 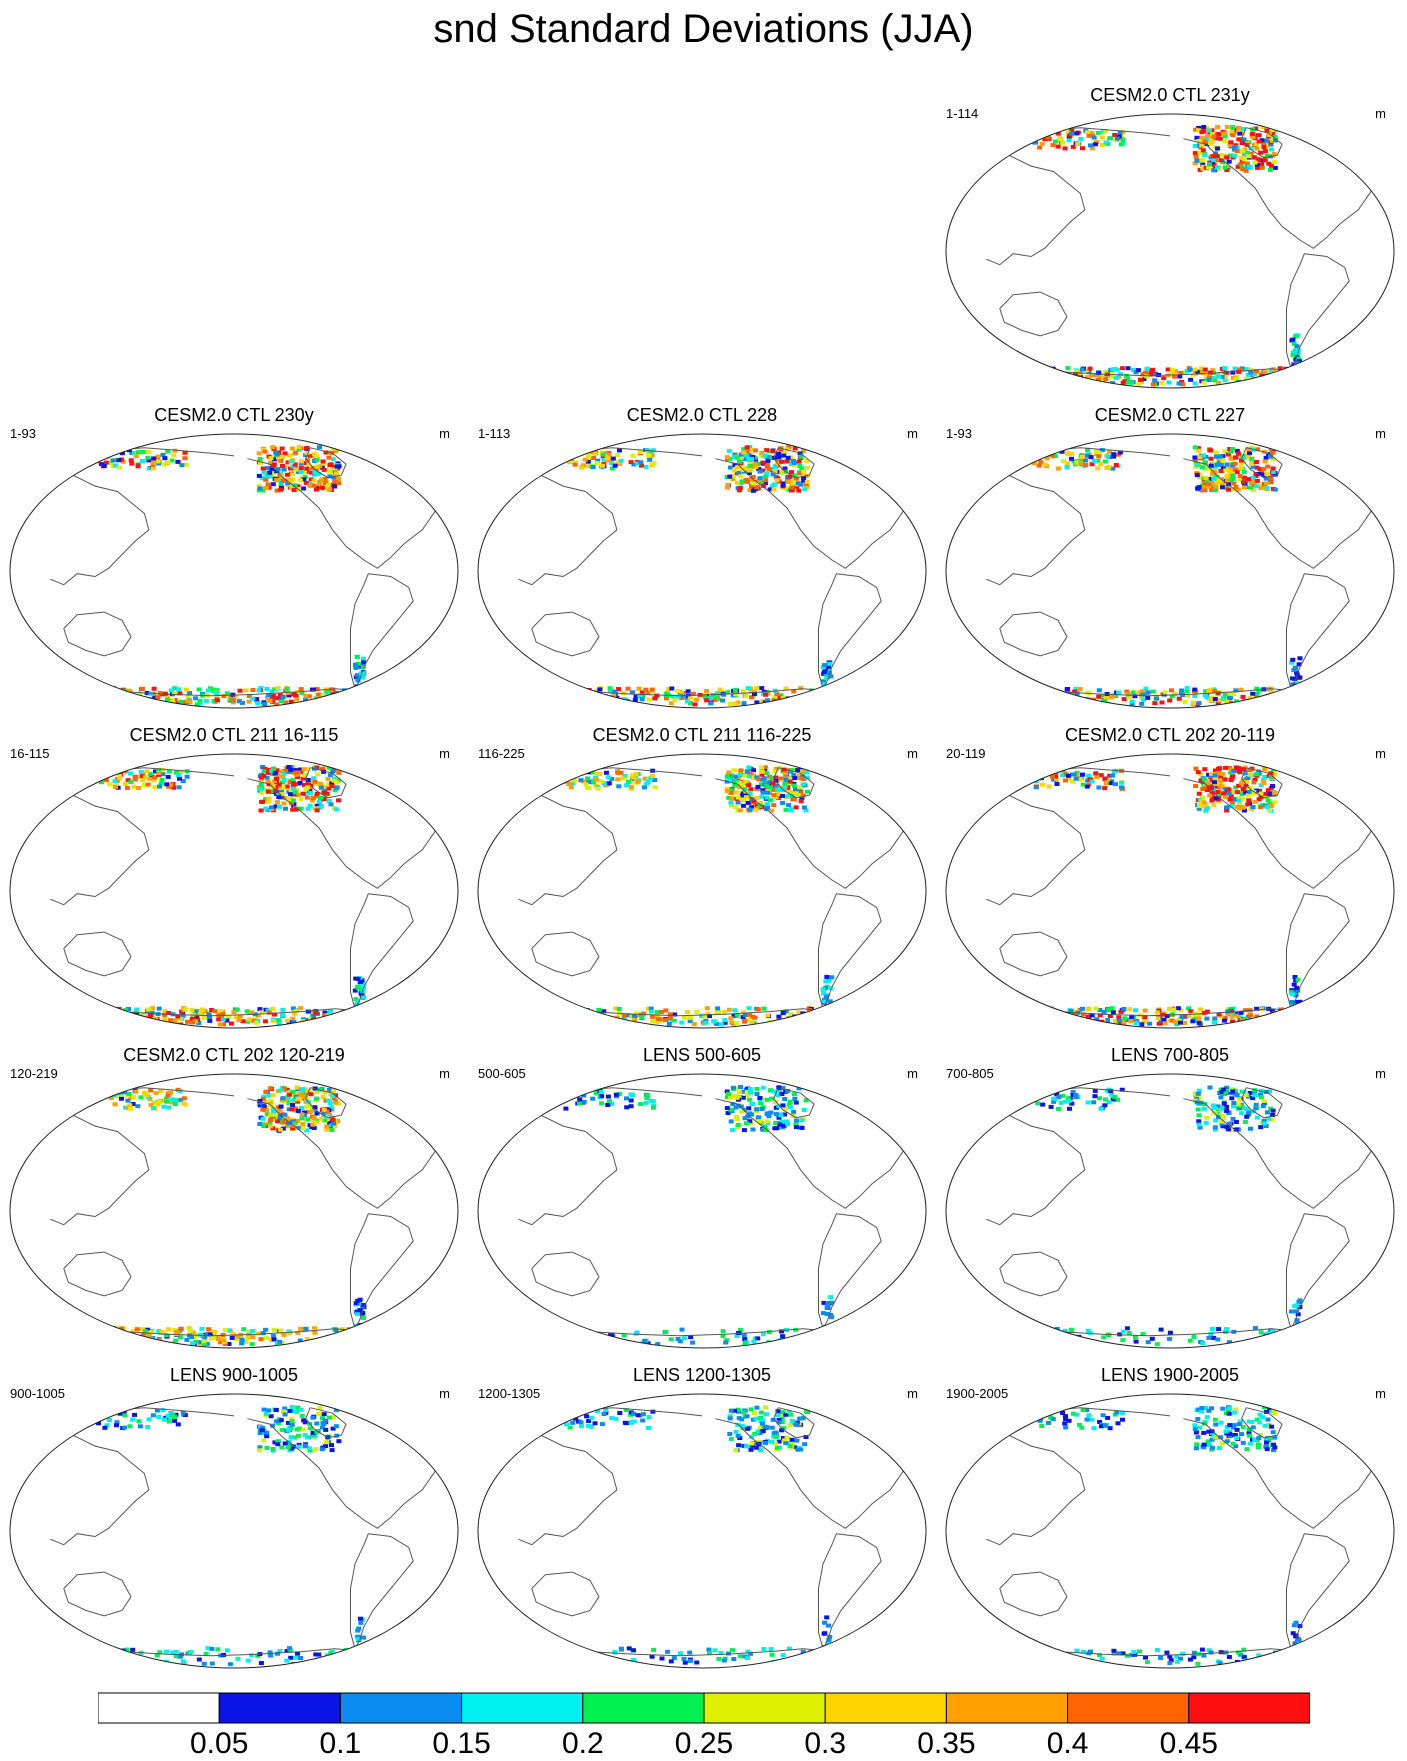 I want to click on map-frame, so click(x=702, y=1211).